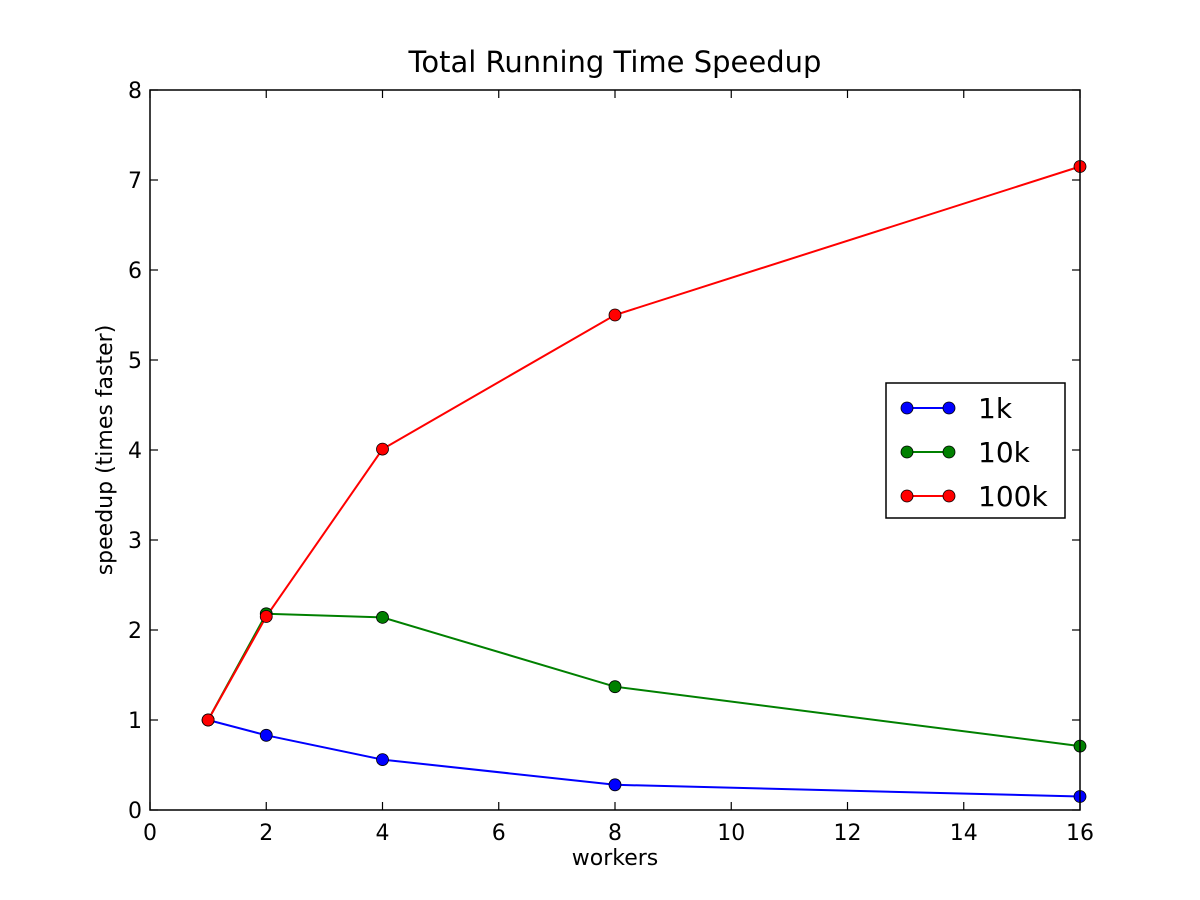  I want to click on y-tick-label: 6, so click(135, 271).